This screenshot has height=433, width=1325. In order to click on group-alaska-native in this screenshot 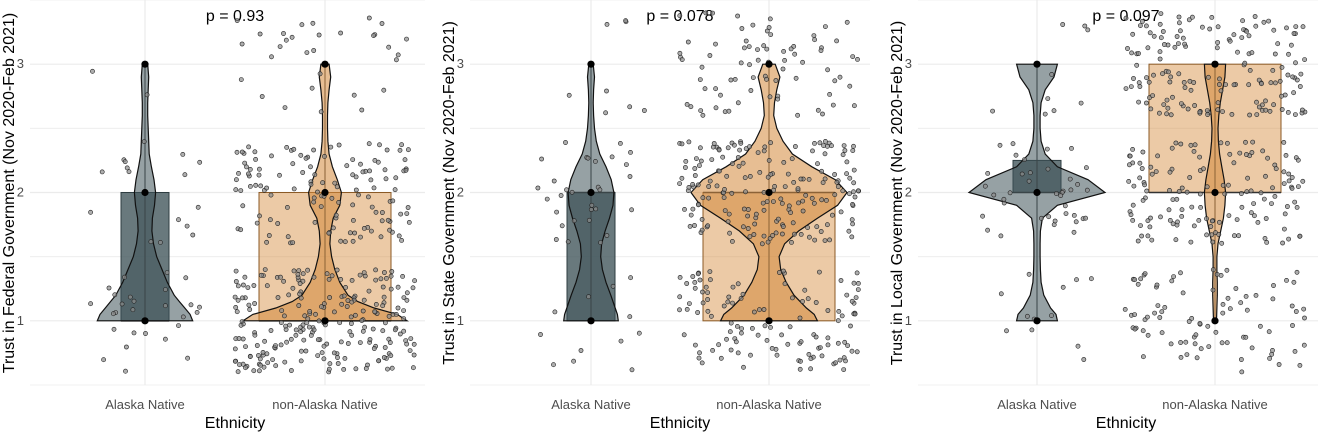, I will do `click(591, 195)`.